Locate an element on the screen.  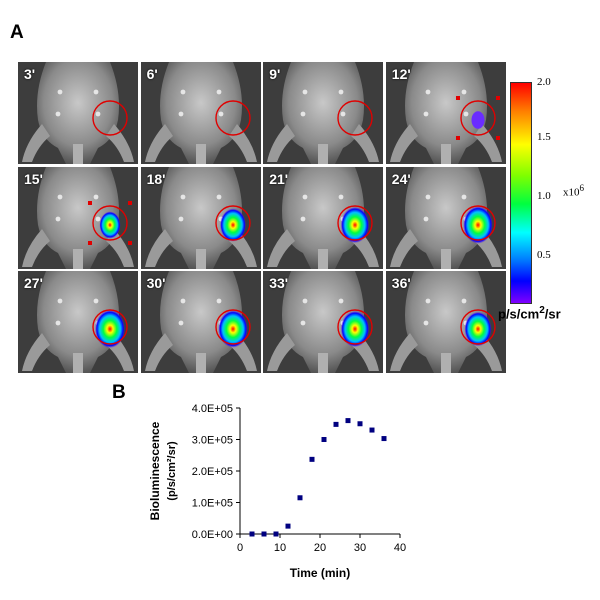
imaging-tile: 3' is located at coordinates (78, 113).